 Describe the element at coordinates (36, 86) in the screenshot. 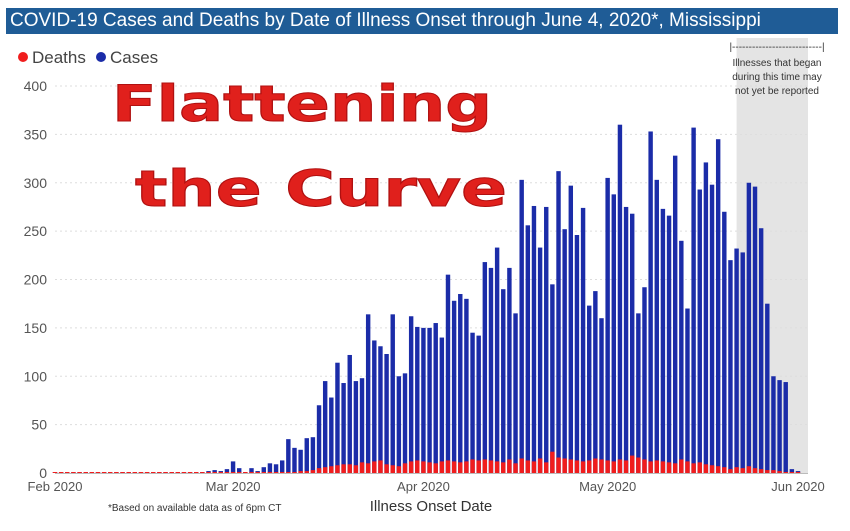

I see `y-tick-label: 400` at that location.